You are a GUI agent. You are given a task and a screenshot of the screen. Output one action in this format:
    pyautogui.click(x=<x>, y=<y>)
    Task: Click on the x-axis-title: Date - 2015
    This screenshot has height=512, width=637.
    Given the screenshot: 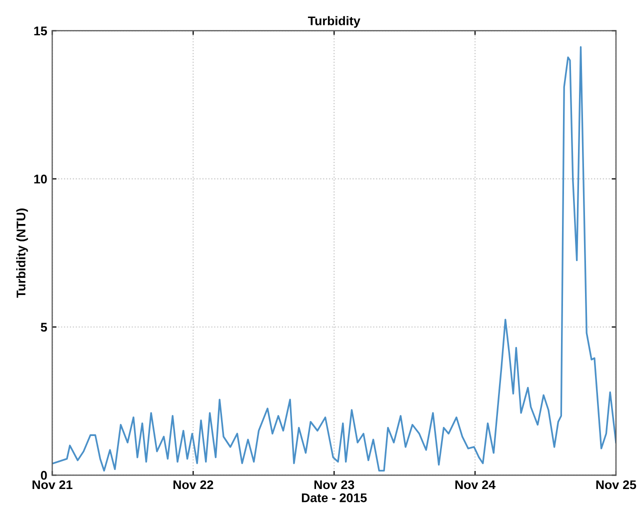 What is the action you would take?
    pyautogui.click(x=334, y=497)
    